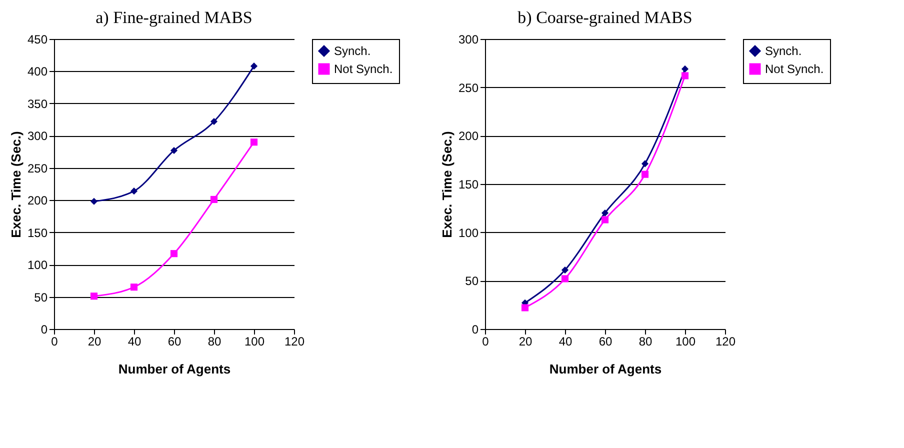  I want to click on y-tick-label: 350, so click(37, 103).